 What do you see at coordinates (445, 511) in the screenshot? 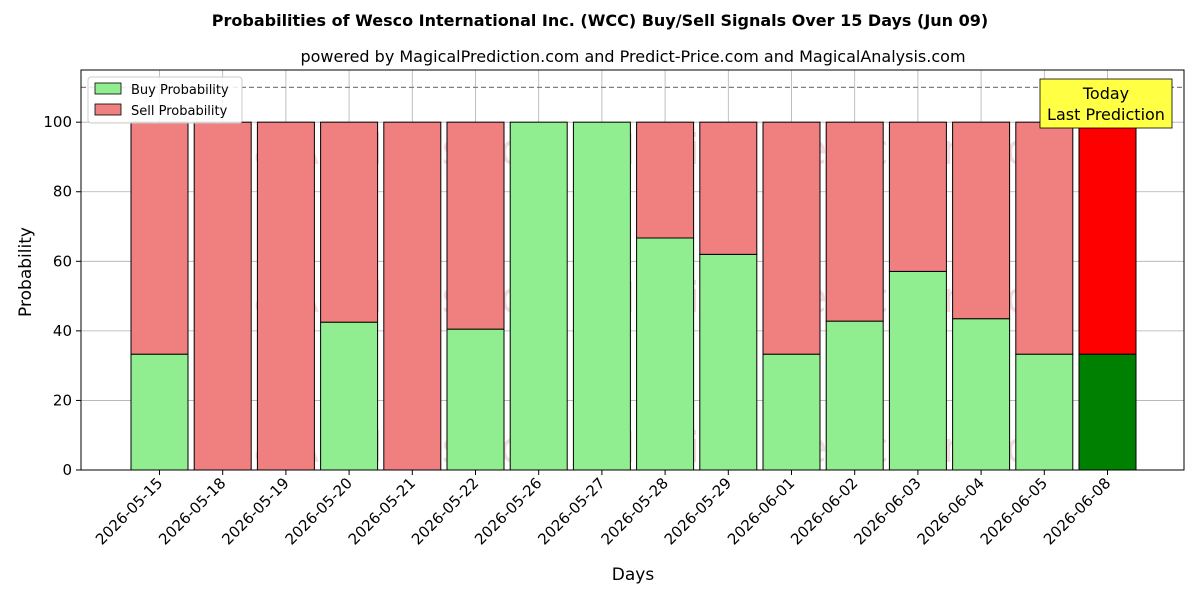
I see `x-tick-label: 2026-05-22` at bounding box center [445, 511].